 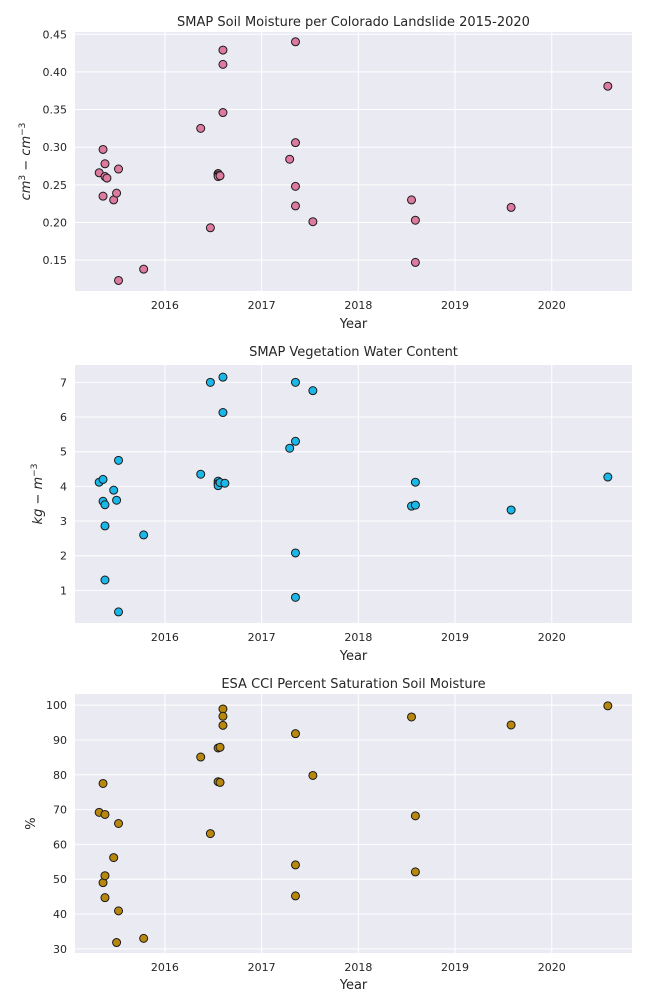 What do you see at coordinates (38, 501) in the screenshot?
I see `y-axis-label-part: kg − m` at bounding box center [38, 501].